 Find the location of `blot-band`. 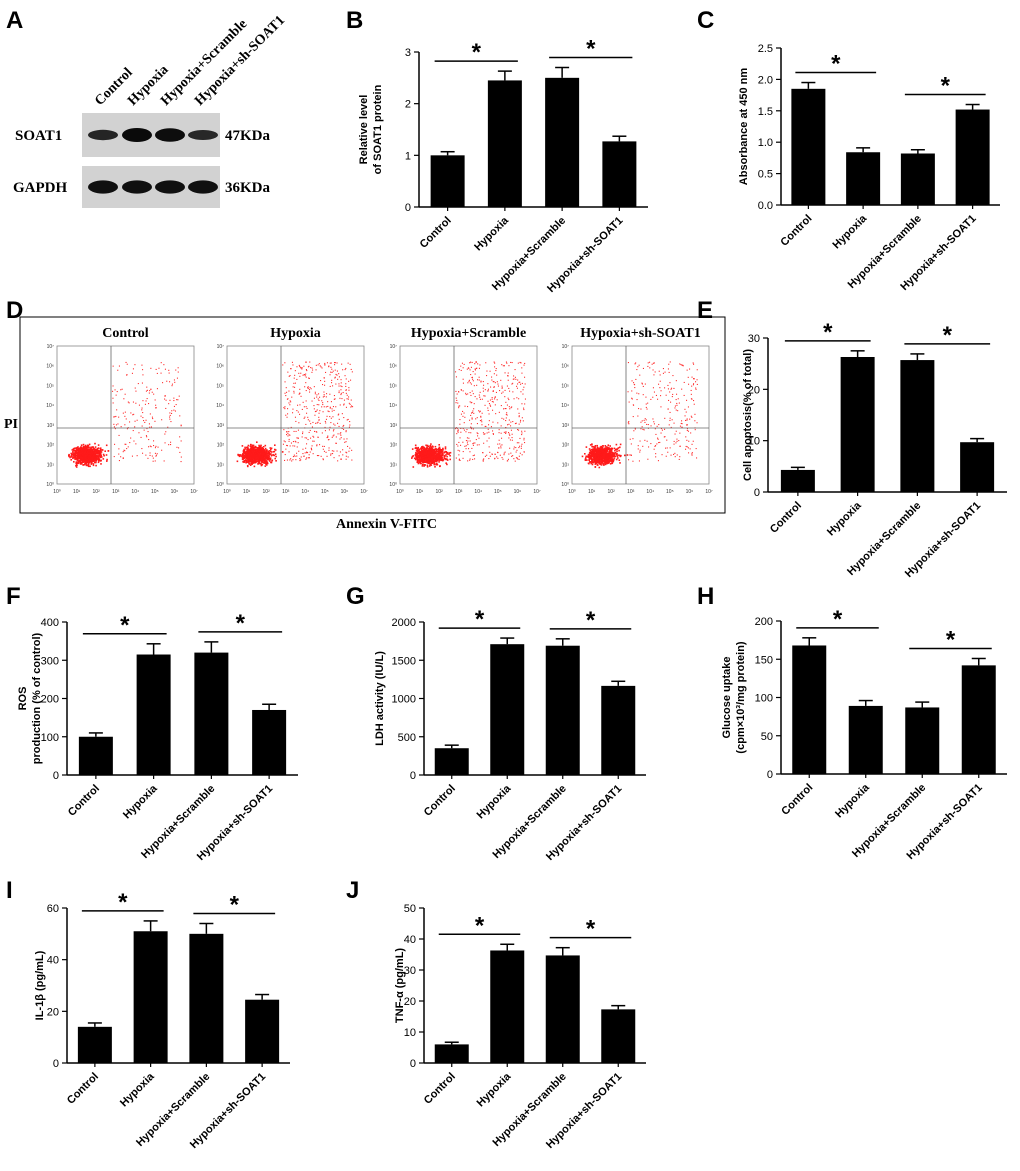

blot-band is located at coordinates (103, 135).